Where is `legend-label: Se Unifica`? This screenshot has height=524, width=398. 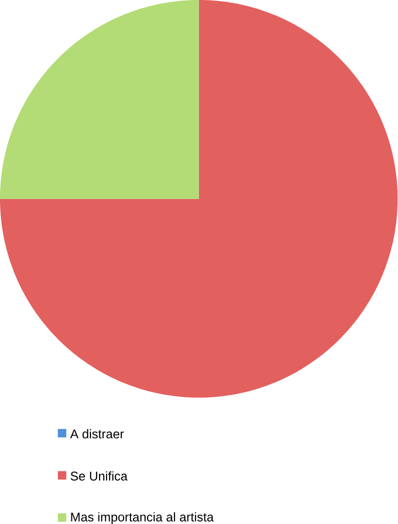 legend-label: Se Unifica is located at coordinates (99, 476).